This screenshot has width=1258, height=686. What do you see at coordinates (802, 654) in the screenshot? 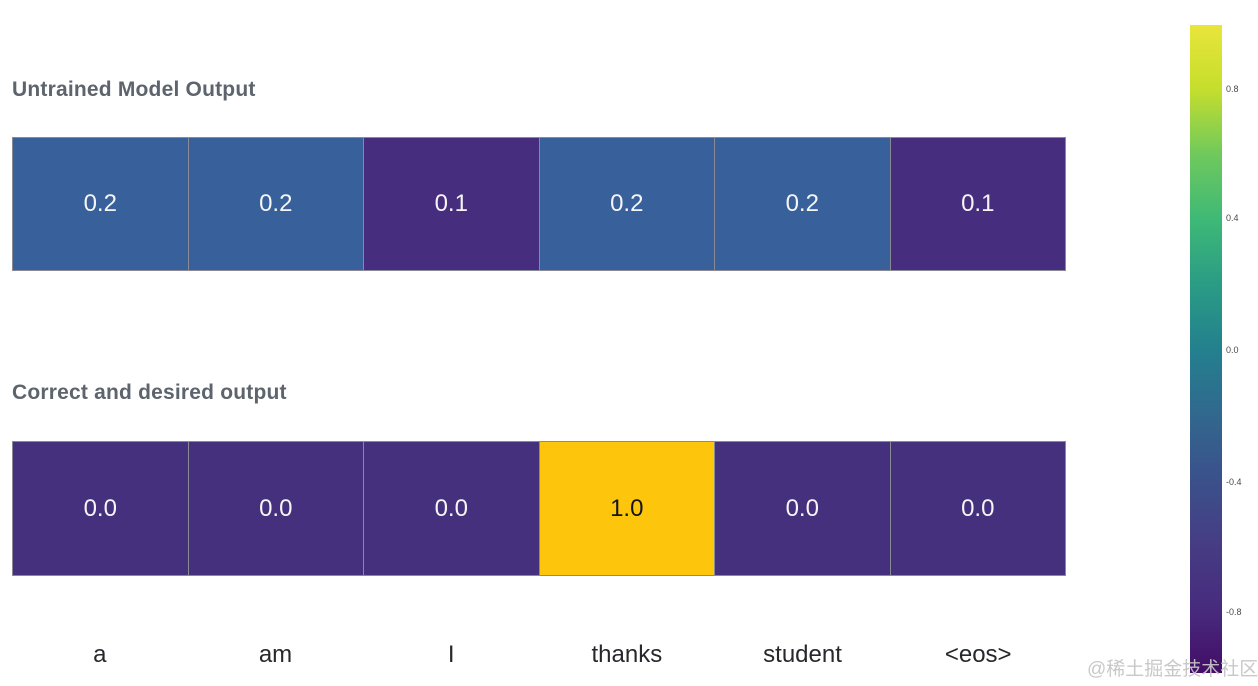
I see `x-axis-label: student` at bounding box center [802, 654].